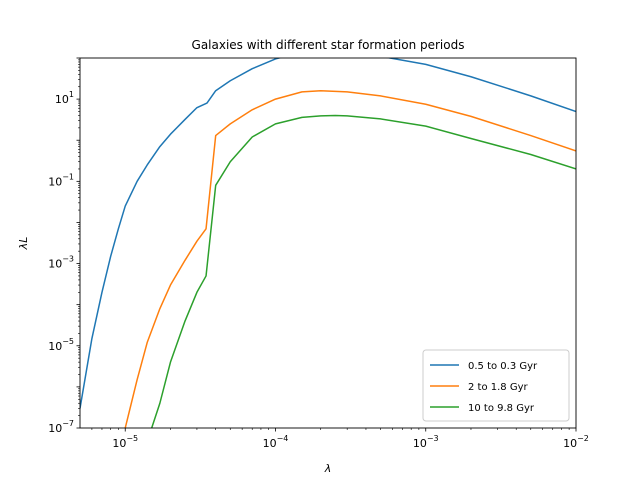 This screenshot has width=640, height=480. Describe the element at coordinates (276, 442) in the screenshot. I see `x-tick-label: 10⁻⁴` at that location.